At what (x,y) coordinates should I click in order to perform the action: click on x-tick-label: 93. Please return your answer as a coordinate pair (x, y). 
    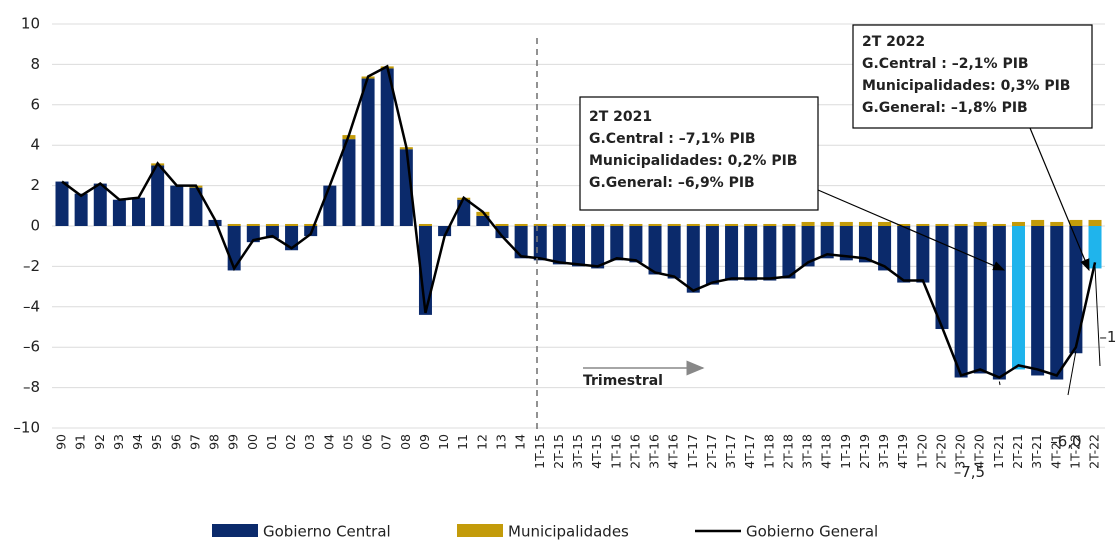
    Looking at the image, I should click on (118, 442).